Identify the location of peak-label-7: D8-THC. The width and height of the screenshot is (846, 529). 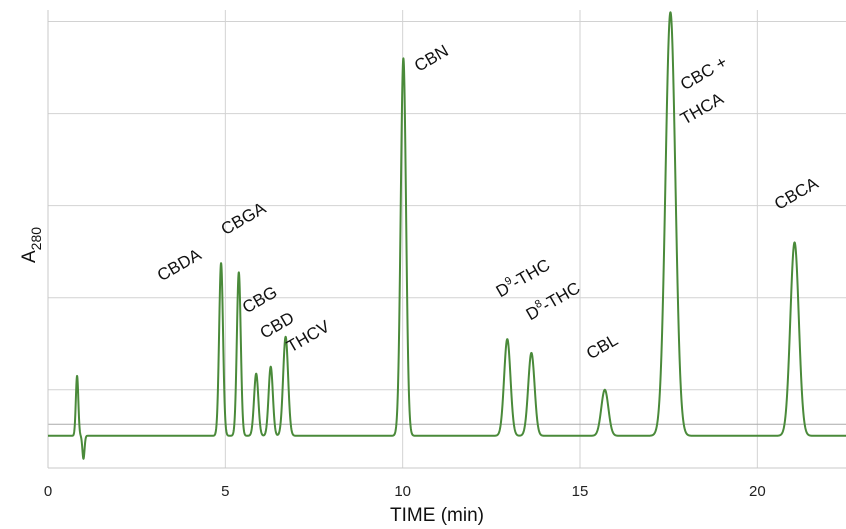
(553, 300).